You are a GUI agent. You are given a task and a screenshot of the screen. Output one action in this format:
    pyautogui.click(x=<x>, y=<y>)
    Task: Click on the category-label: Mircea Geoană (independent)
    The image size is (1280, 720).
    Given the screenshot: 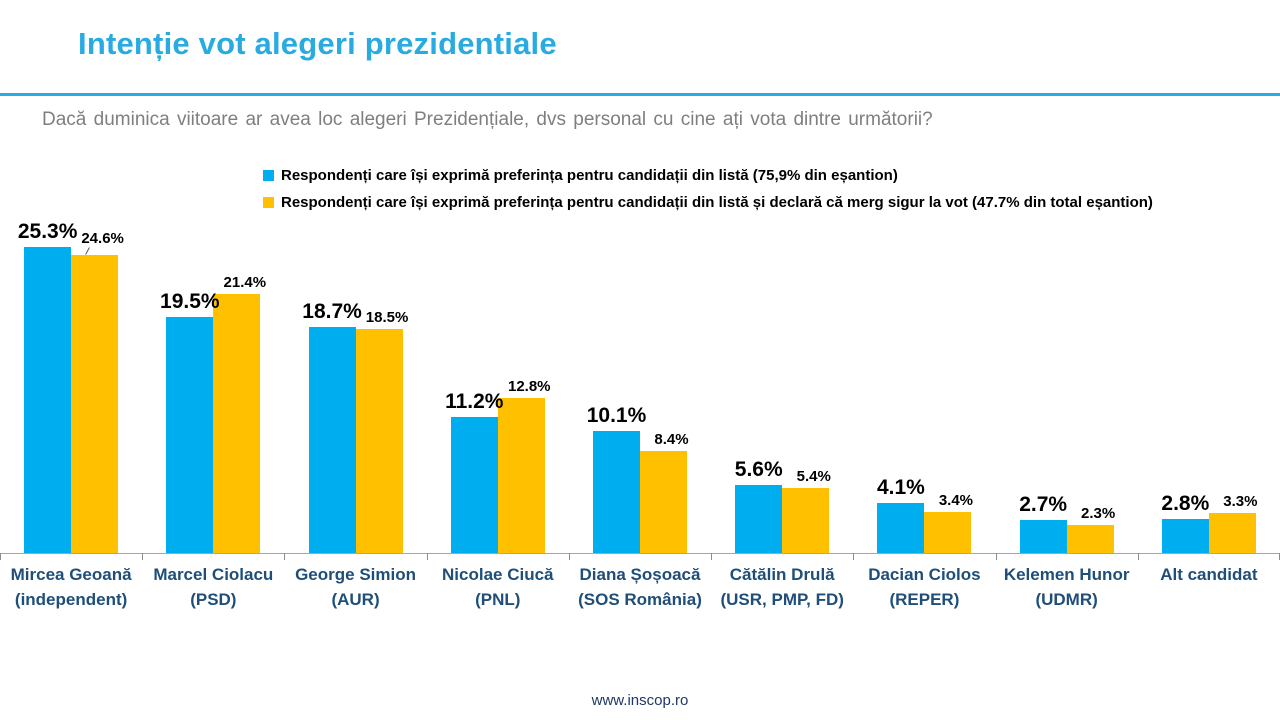 What is the action you would take?
    pyautogui.click(x=71, y=587)
    